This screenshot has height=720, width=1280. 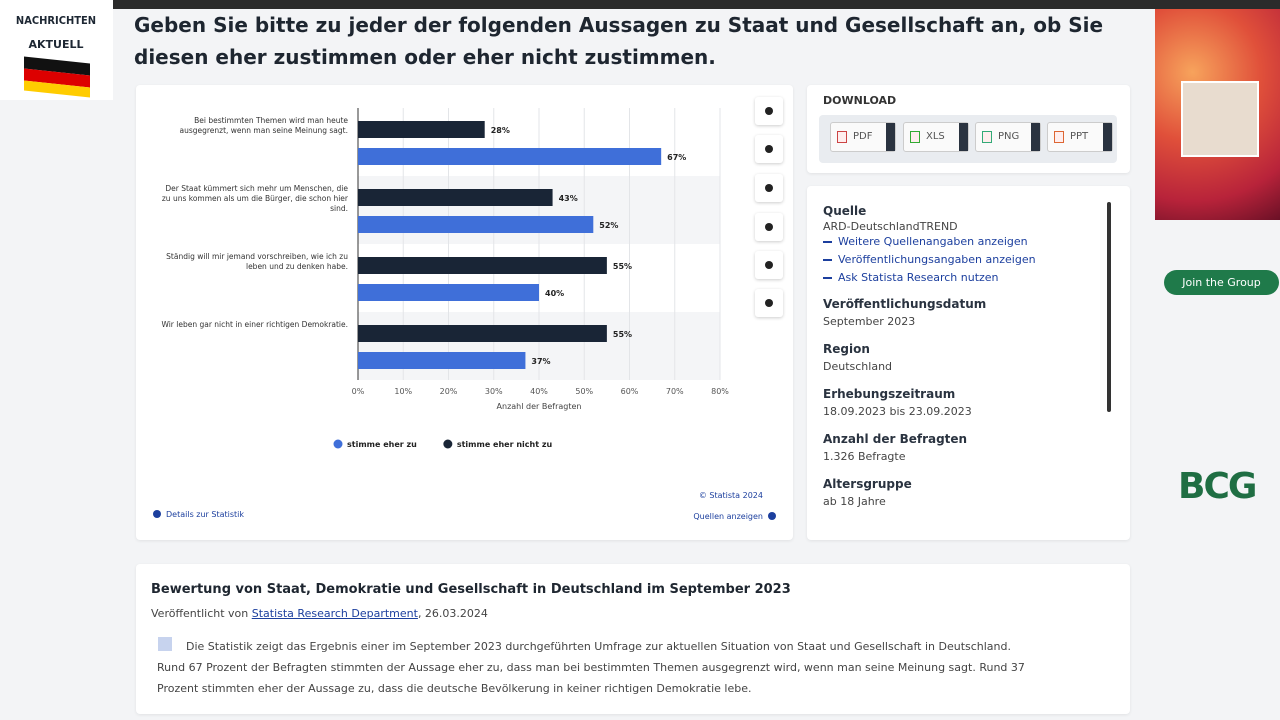 I want to click on info-label: Erhebungszeitraum, so click(x=889, y=394).